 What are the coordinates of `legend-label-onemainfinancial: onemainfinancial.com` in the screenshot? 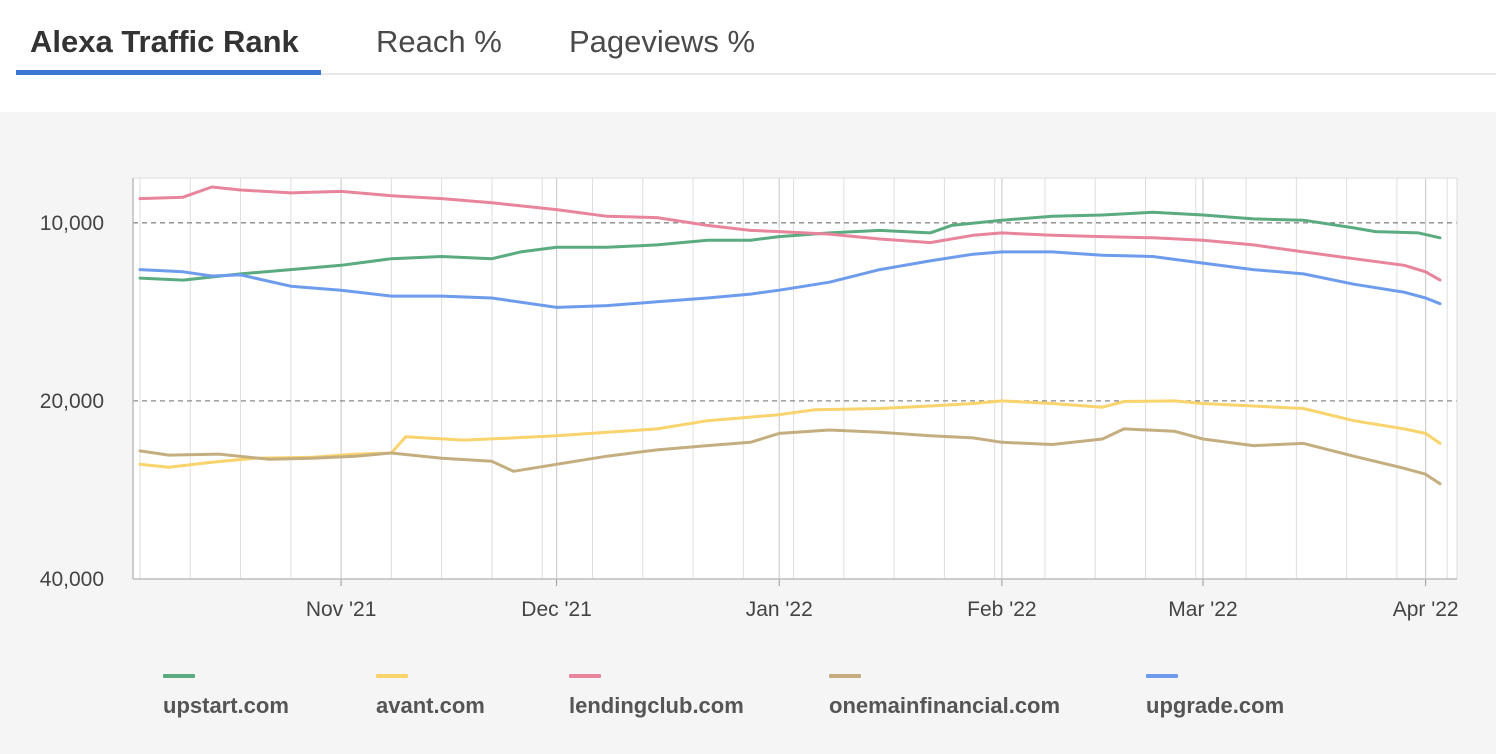 It's located at (945, 705).